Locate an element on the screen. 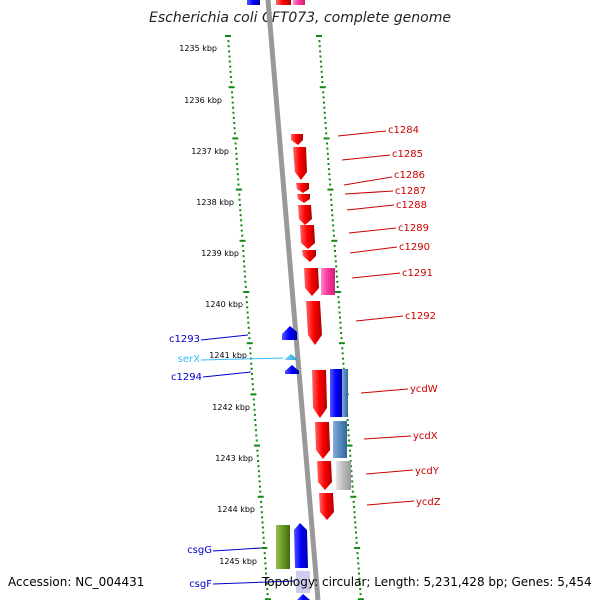 Image resolution: width=600 pixels, height=600 pixels. tick-label-1238: 1238 kbp is located at coordinates (215, 202).